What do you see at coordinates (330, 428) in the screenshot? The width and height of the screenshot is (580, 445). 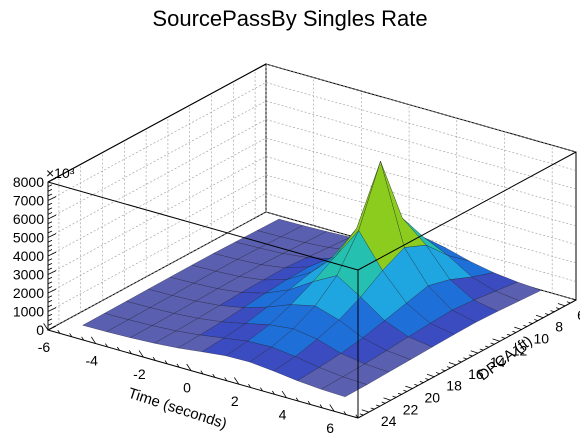 I see `x-tick-label: 6` at bounding box center [330, 428].